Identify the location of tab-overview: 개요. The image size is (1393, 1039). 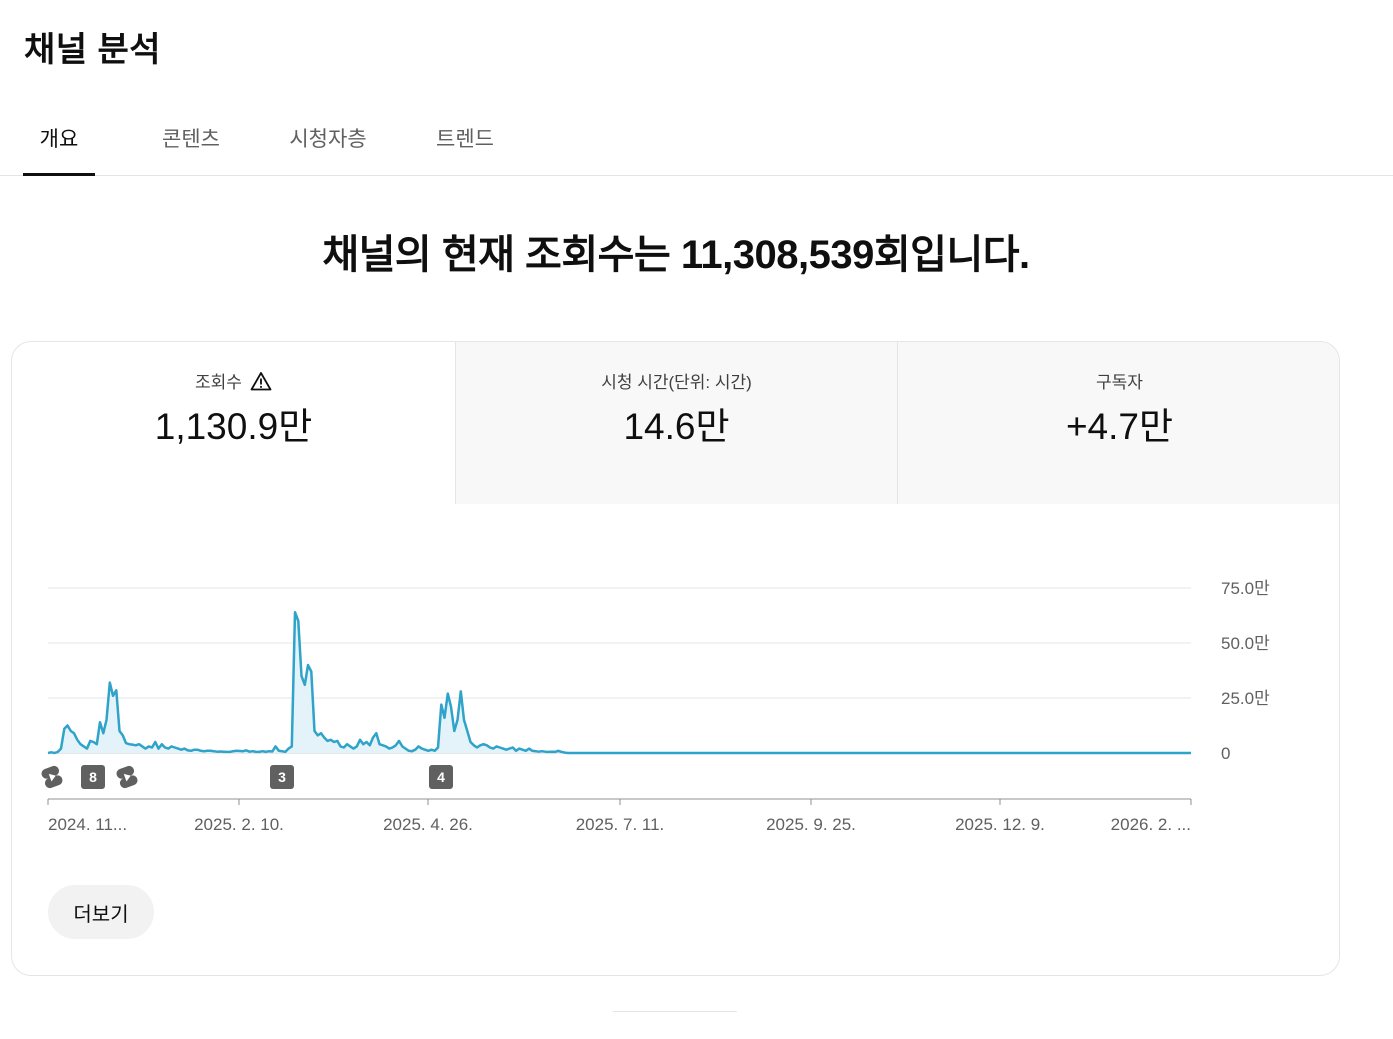
(59, 138).